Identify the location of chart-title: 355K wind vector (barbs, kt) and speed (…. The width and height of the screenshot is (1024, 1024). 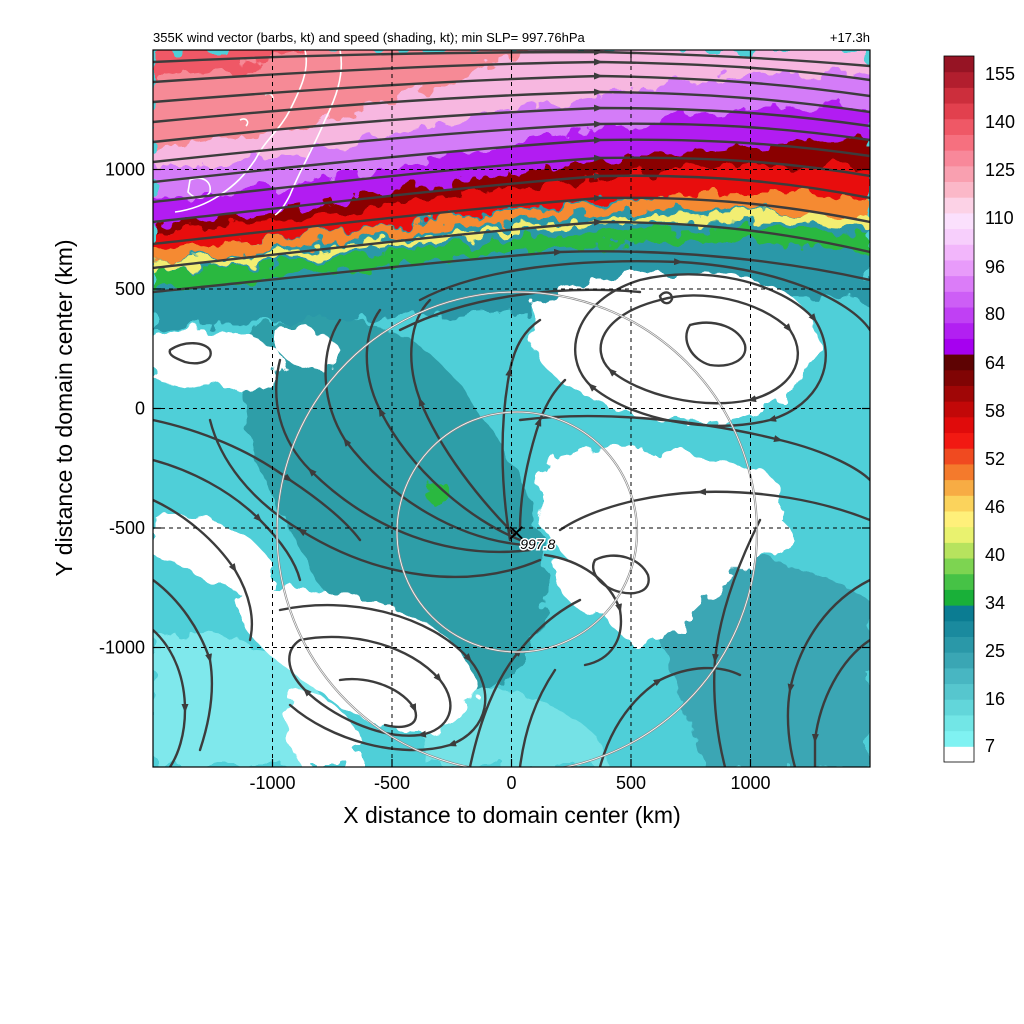
(369, 37).